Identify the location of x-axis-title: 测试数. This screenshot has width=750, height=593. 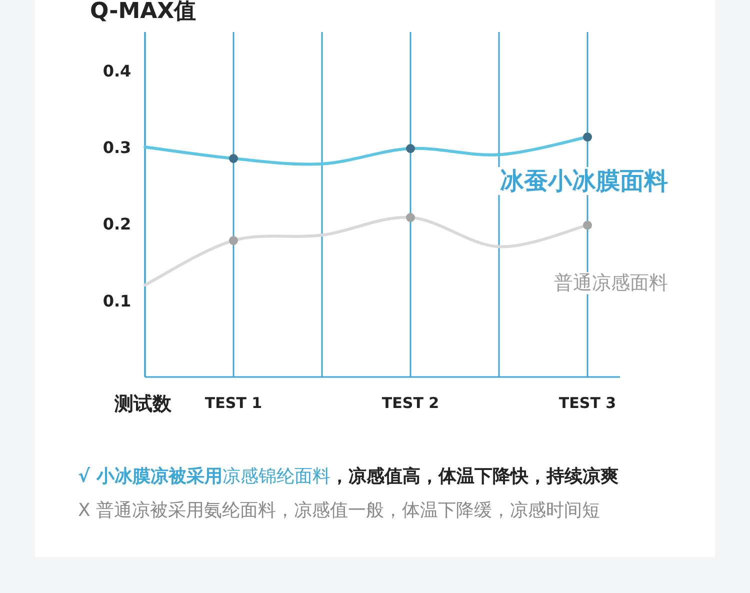
(143, 404).